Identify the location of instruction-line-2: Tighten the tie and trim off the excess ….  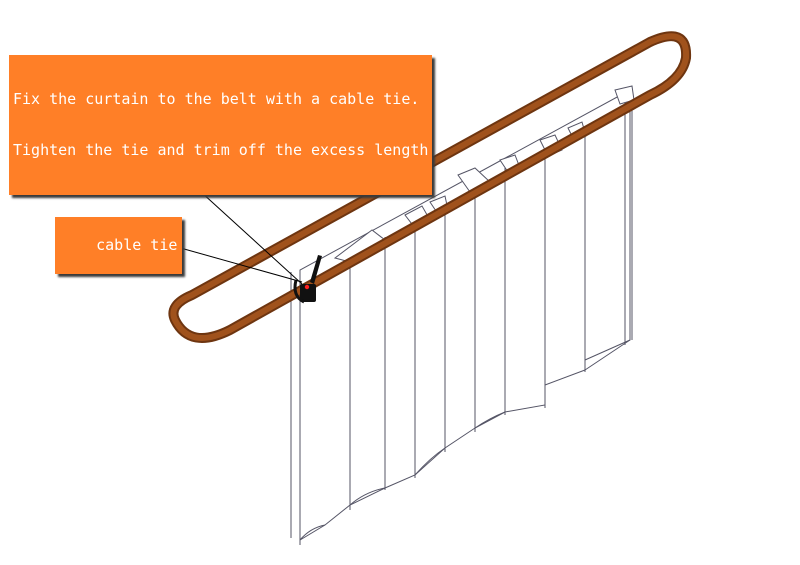
(221, 150).